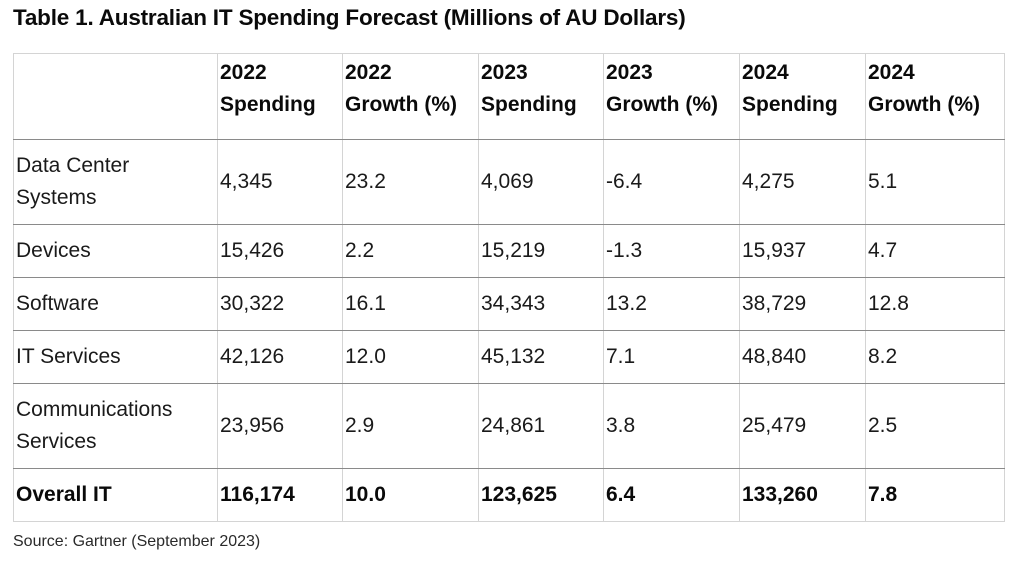  Describe the element at coordinates (802, 426) in the screenshot. I see `cell: 25,479` at that location.